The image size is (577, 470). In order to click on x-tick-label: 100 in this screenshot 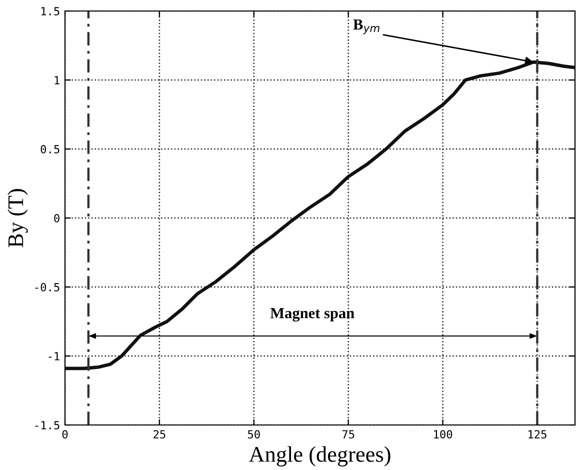, I will do `click(443, 434)`.